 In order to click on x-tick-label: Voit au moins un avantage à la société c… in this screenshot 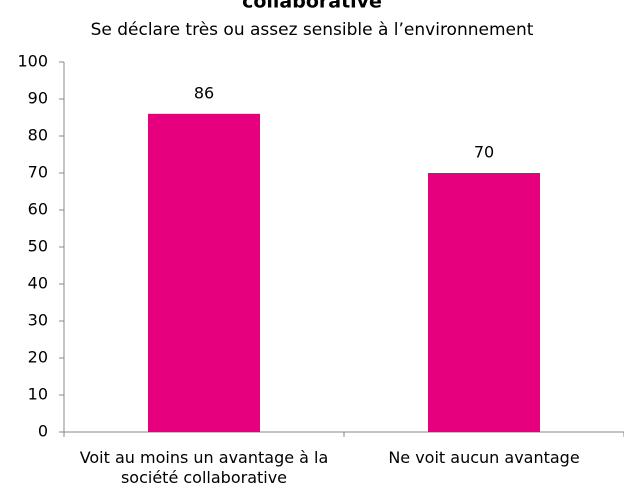, I will do `click(204, 467)`.